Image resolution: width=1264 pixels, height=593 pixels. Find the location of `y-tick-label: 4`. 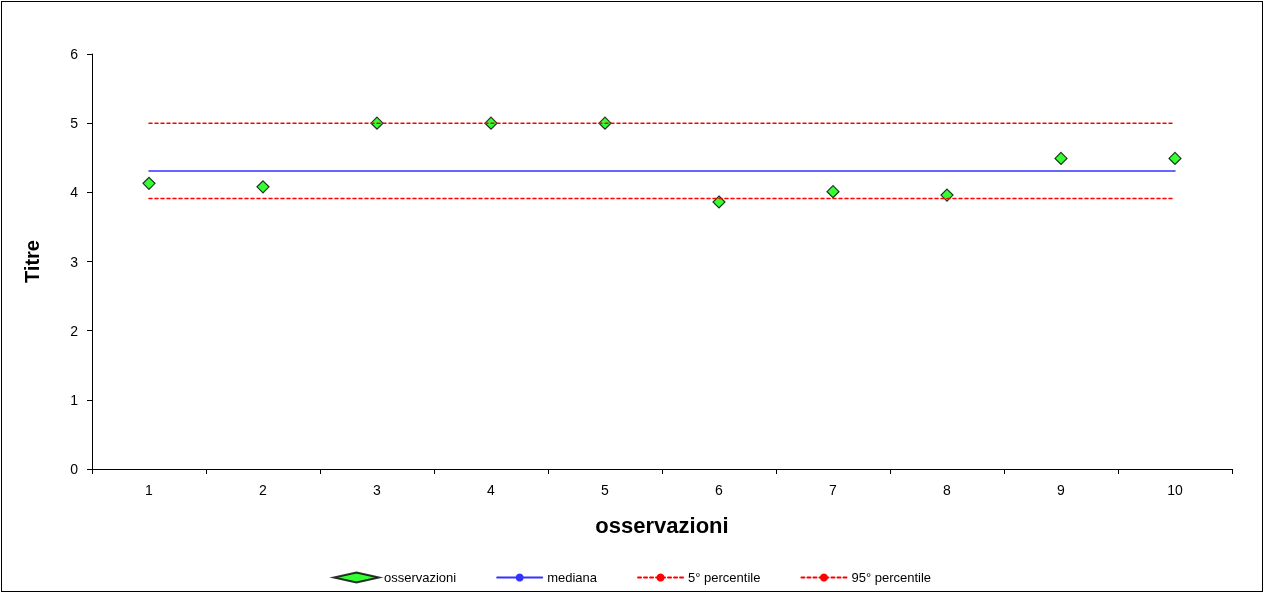

y-tick-label: 4 is located at coordinates (74, 192).